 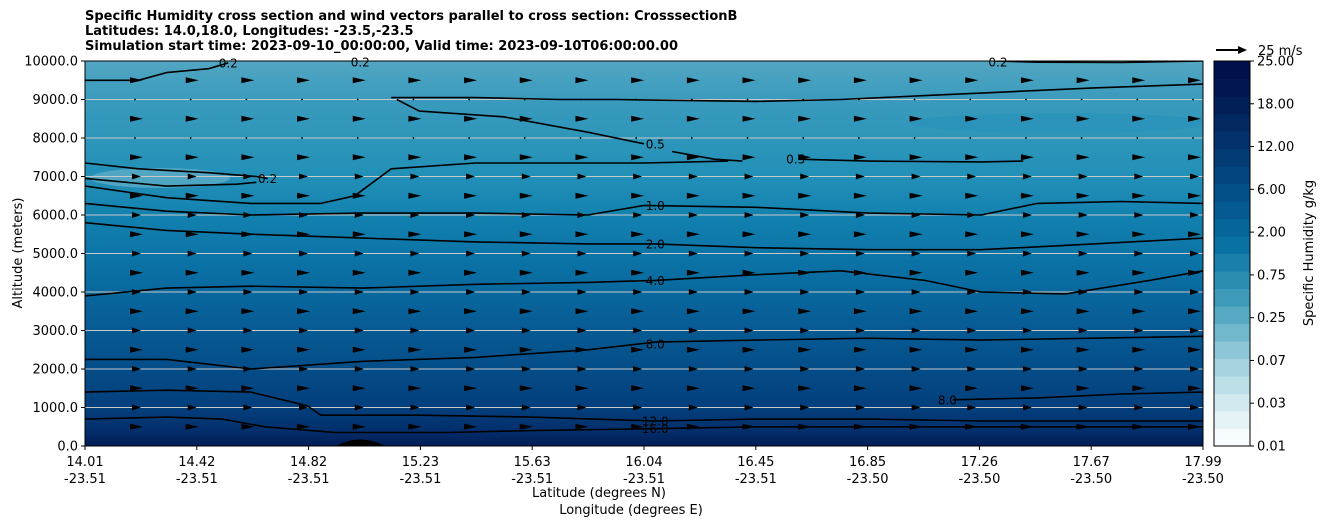 What do you see at coordinates (56, 408) in the screenshot?
I see `y-tick-label: 1000.0` at bounding box center [56, 408].